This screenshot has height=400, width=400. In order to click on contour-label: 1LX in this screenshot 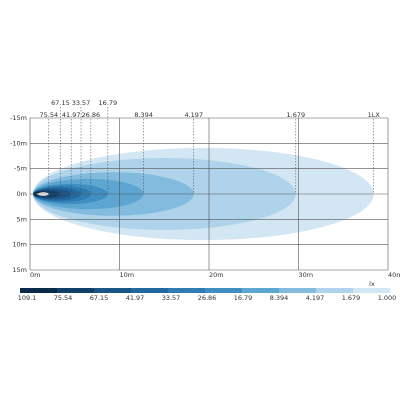, I will do `click(374, 115)`.